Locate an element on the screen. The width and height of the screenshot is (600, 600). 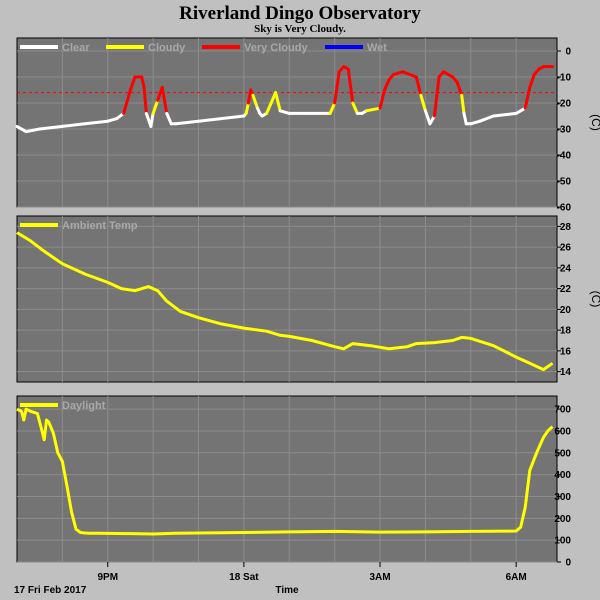
y-tick-label: 600 is located at coordinates (562, 431).